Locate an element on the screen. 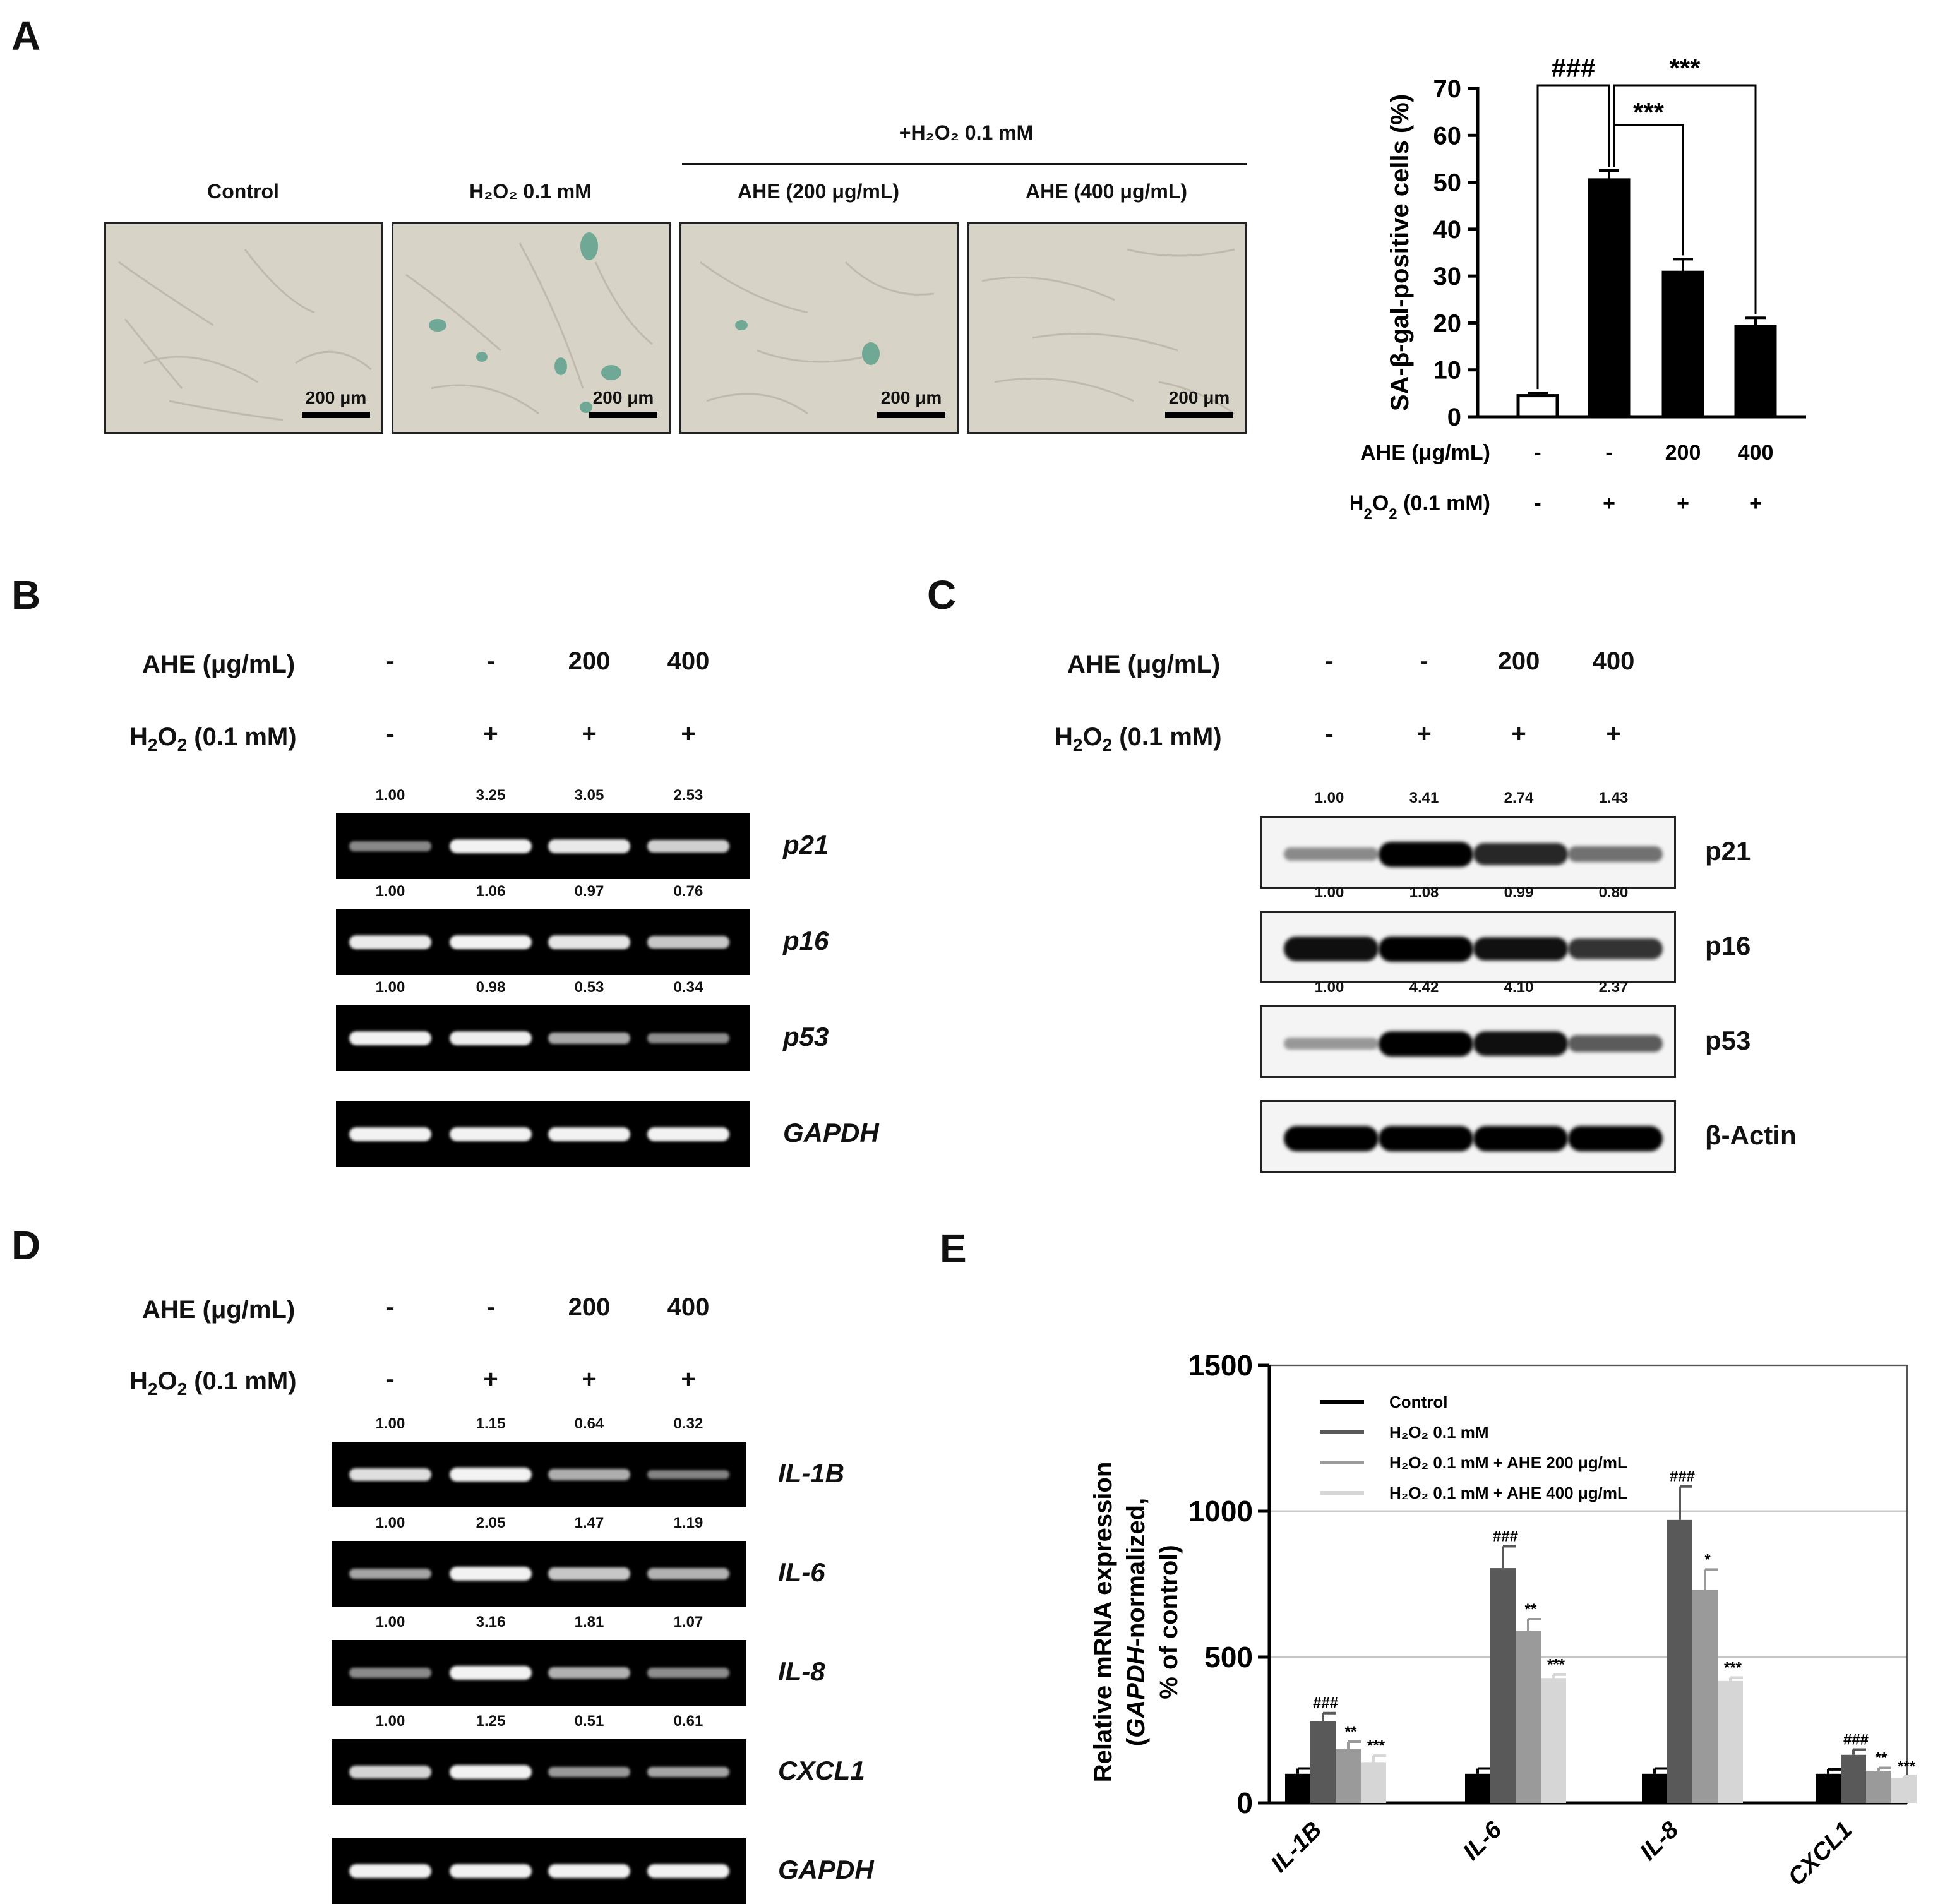 The image size is (1957, 1904). y-tick-label: 0 is located at coordinates (1454, 417).